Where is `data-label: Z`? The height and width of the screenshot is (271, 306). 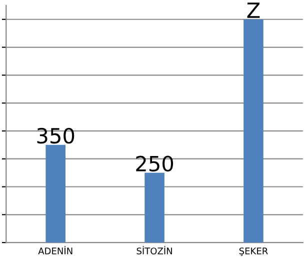 data-label: Z is located at coordinates (253, 10).